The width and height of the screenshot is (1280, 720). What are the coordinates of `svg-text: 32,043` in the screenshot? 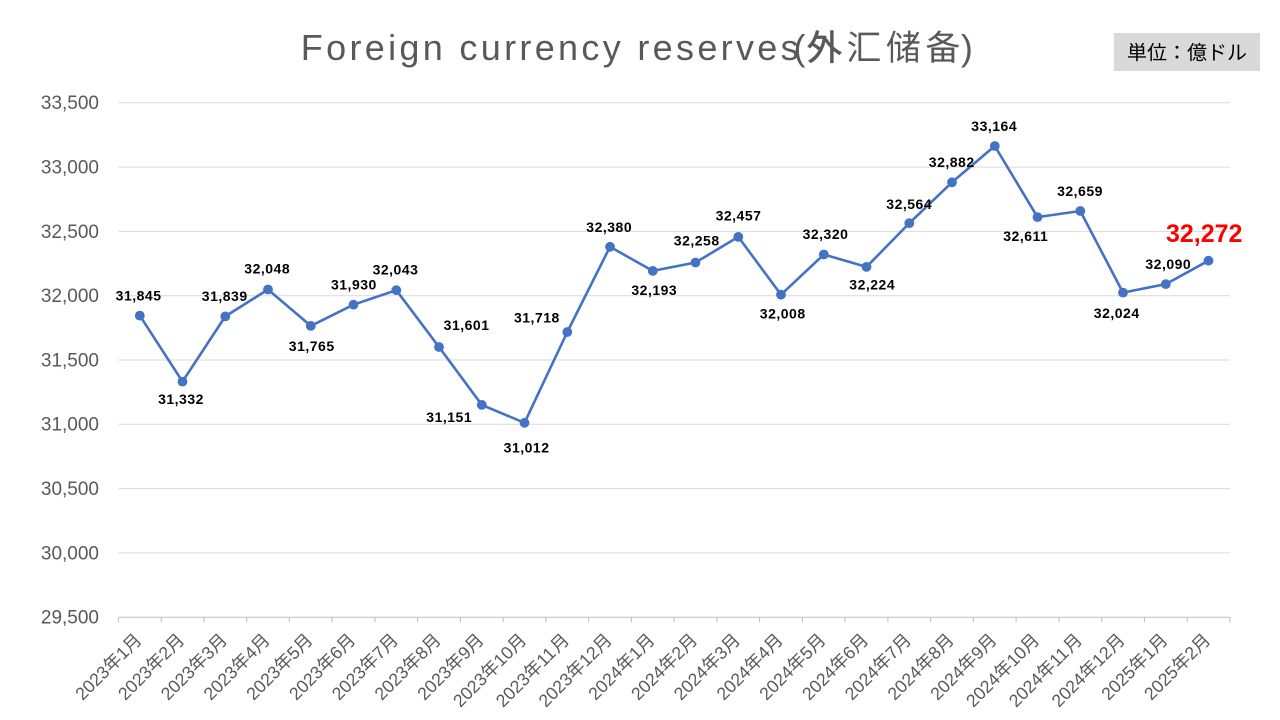 It's located at (396, 270).